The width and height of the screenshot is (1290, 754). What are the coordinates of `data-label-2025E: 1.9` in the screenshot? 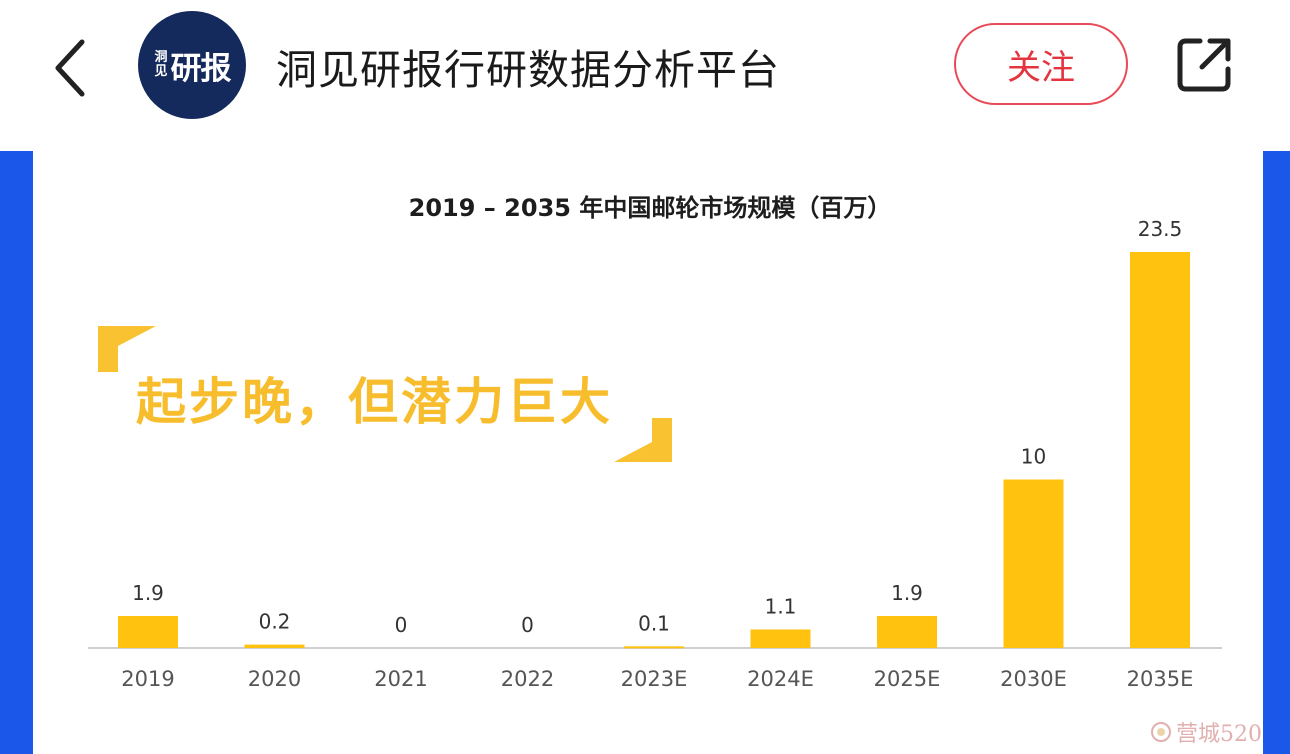 It's located at (907, 593).